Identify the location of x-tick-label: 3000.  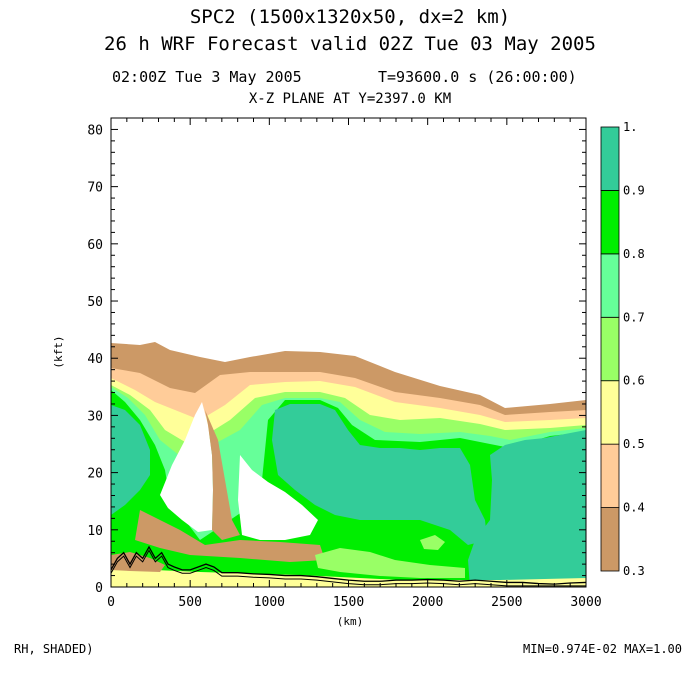
(585, 602).